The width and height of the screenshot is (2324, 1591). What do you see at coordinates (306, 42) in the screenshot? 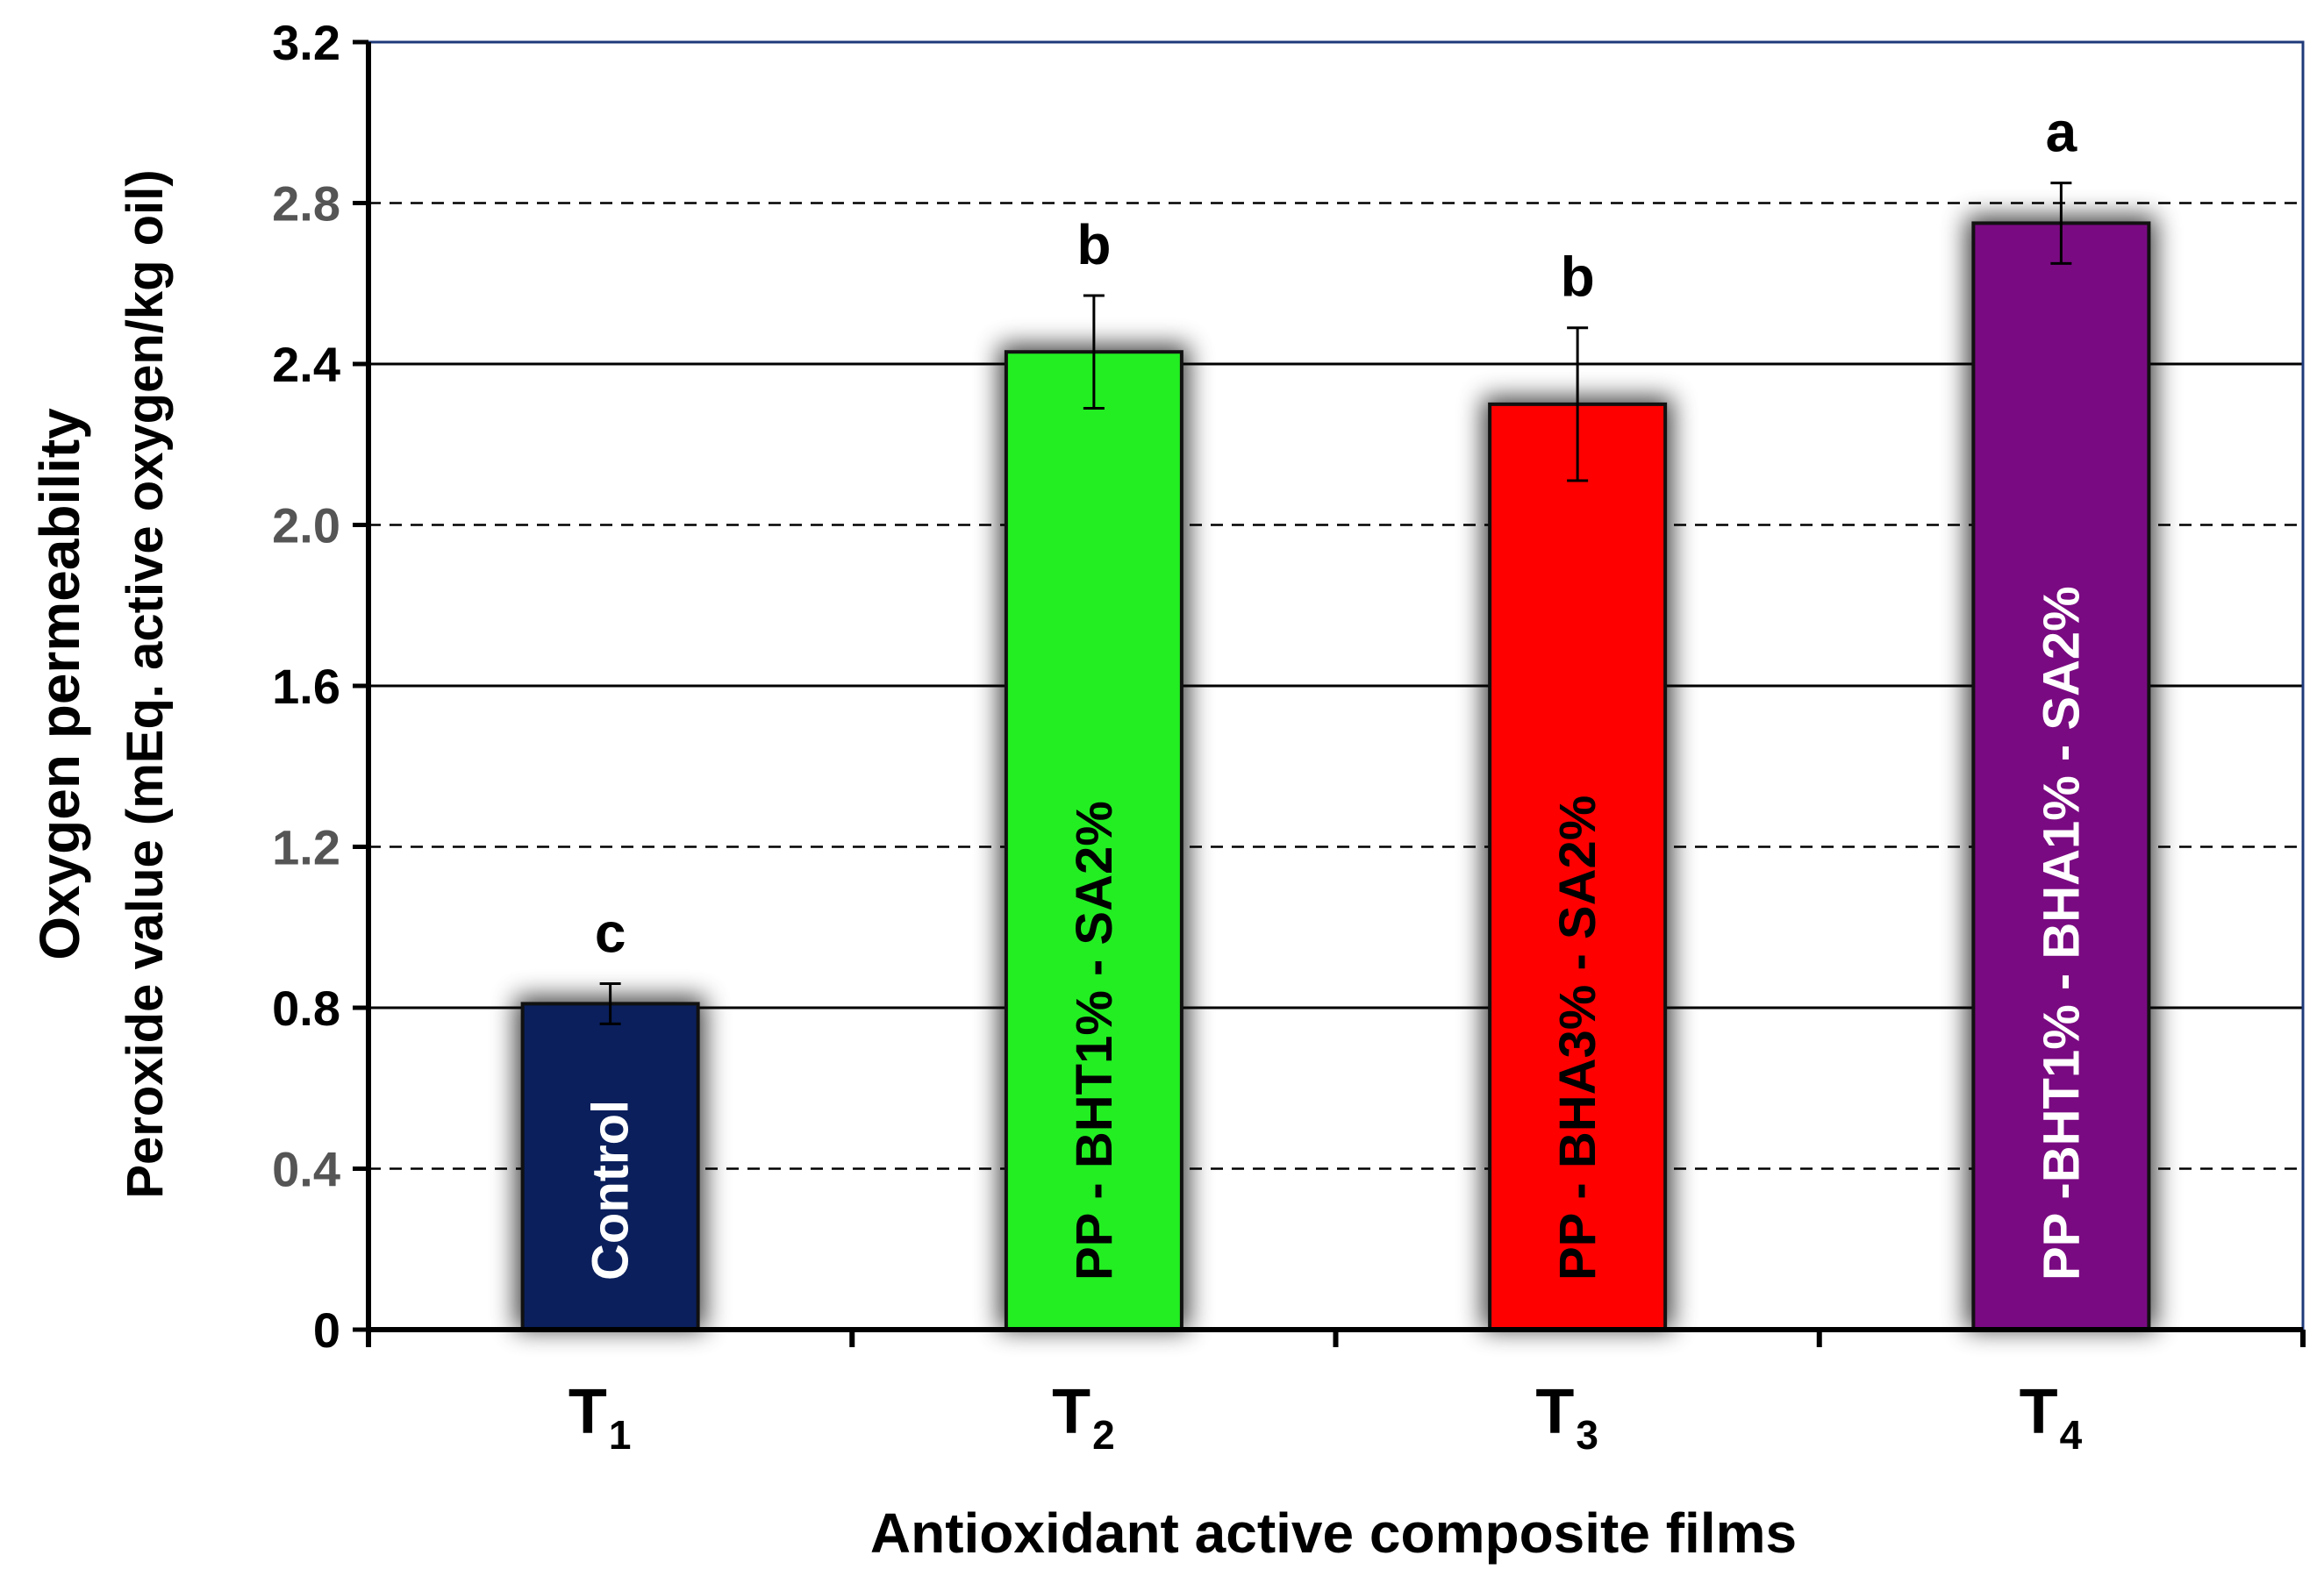
I see `y-tick-label: 3.2` at bounding box center [306, 42].